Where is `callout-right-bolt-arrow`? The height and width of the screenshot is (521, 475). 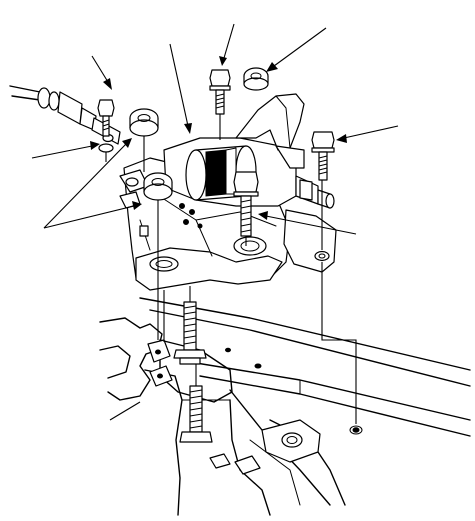
callout-right-bolt-arrow is located at coordinates (367, 134).